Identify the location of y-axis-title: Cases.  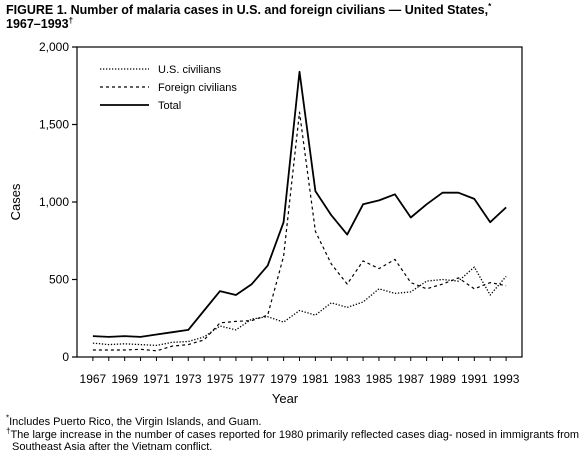
(15, 201).